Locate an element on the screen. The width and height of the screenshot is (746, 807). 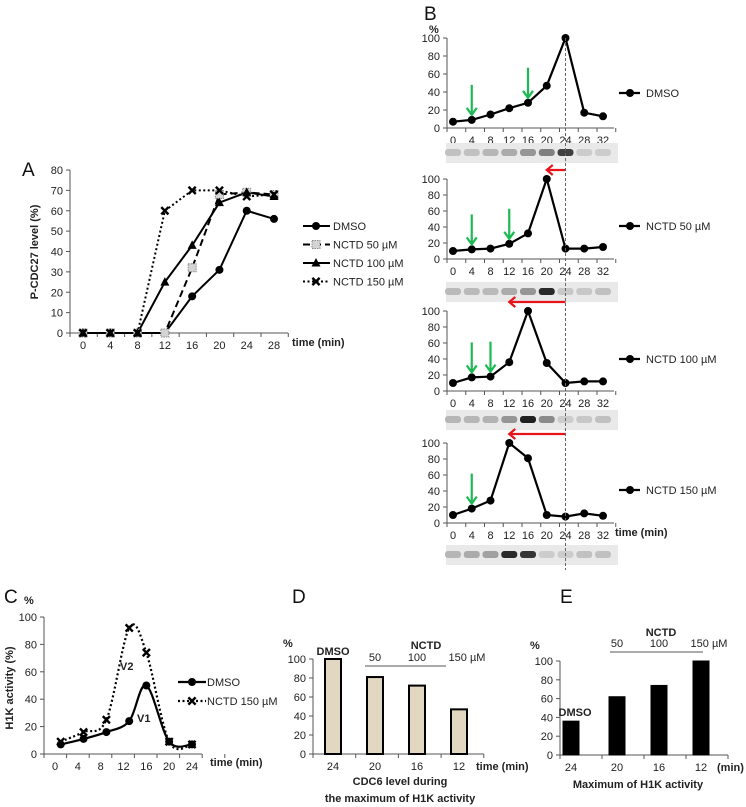
panel-c-x-tick-label: 20 is located at coordinates (169, 767).